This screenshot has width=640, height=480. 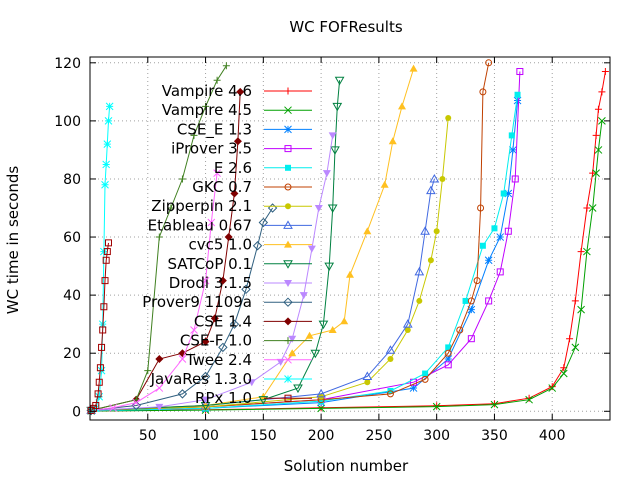 I want to click on legend-item: Vampire 4.5, so click(x=237, y=110).